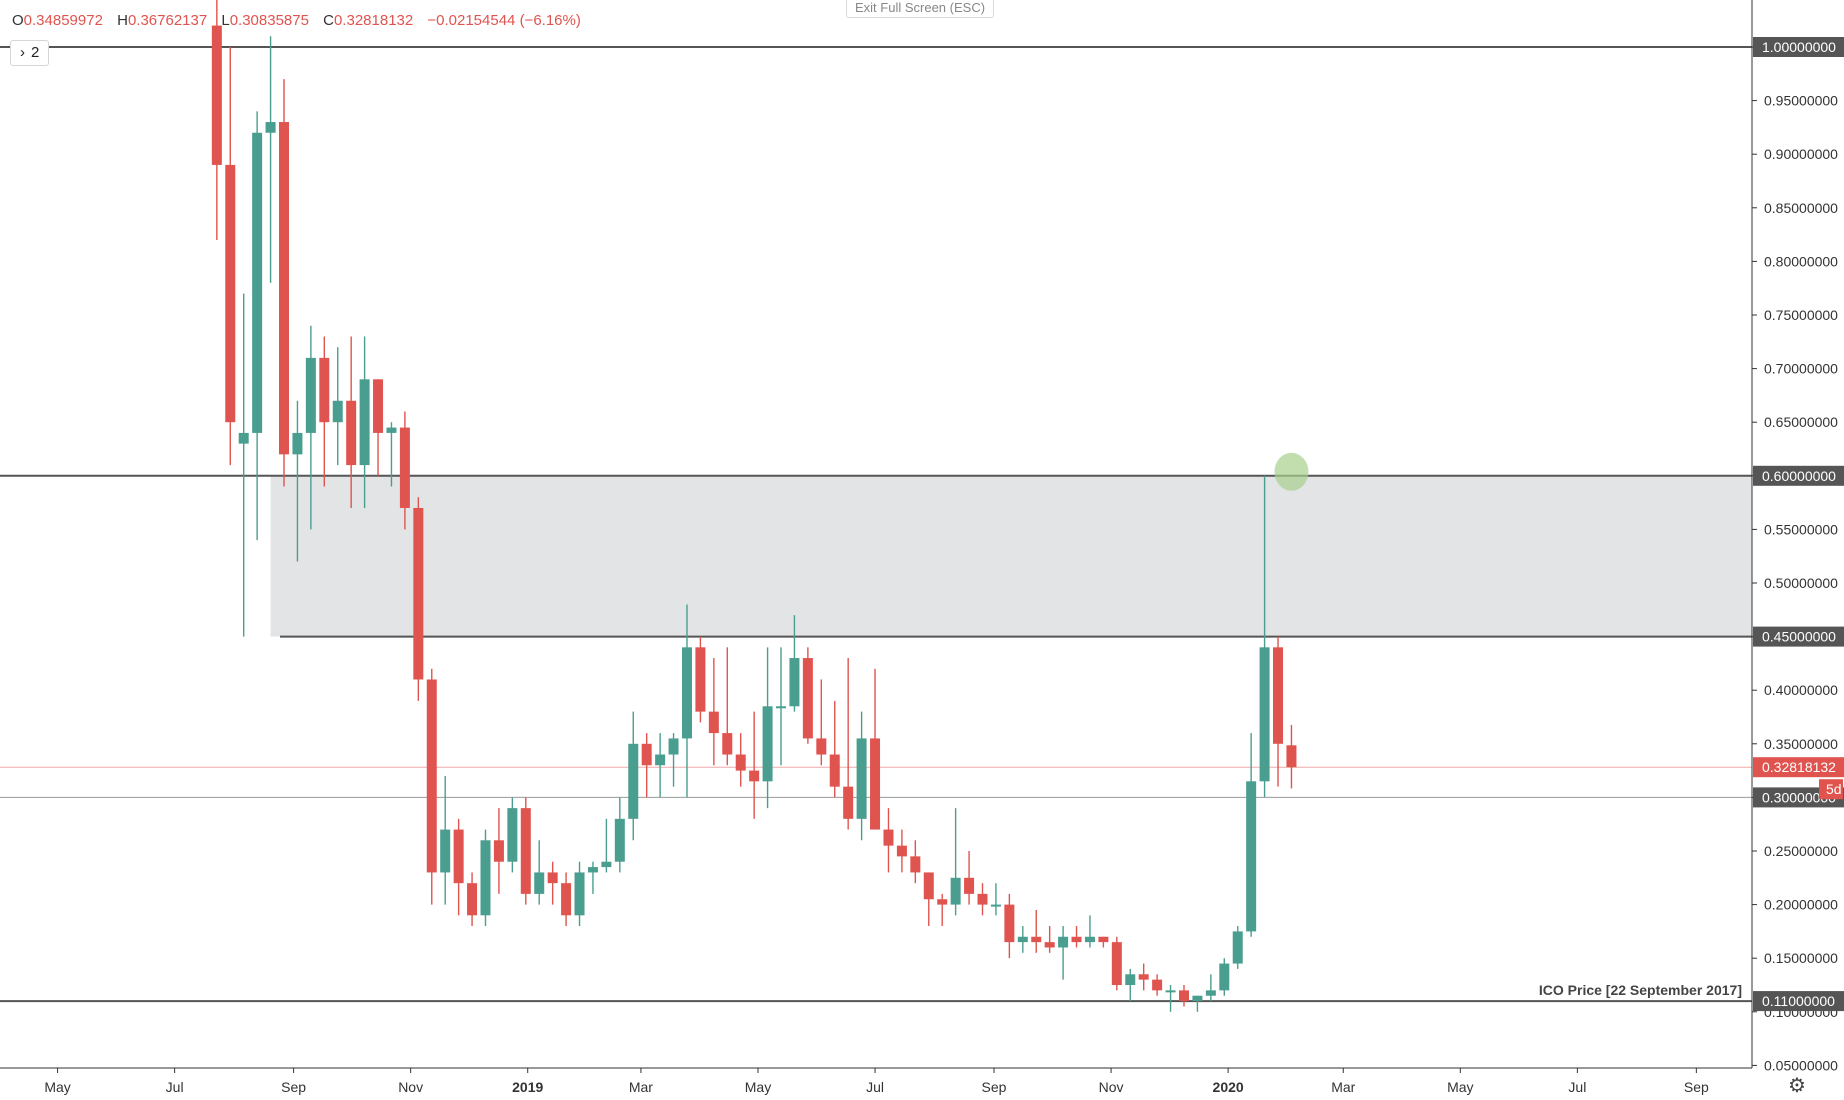 Image resolution: width=1844 pixels, height=1100 pixels. What do you see at coordinates (876, 1084) in the screenshot?
I see `time-axis-bg` at bounding box center [876, 1084].